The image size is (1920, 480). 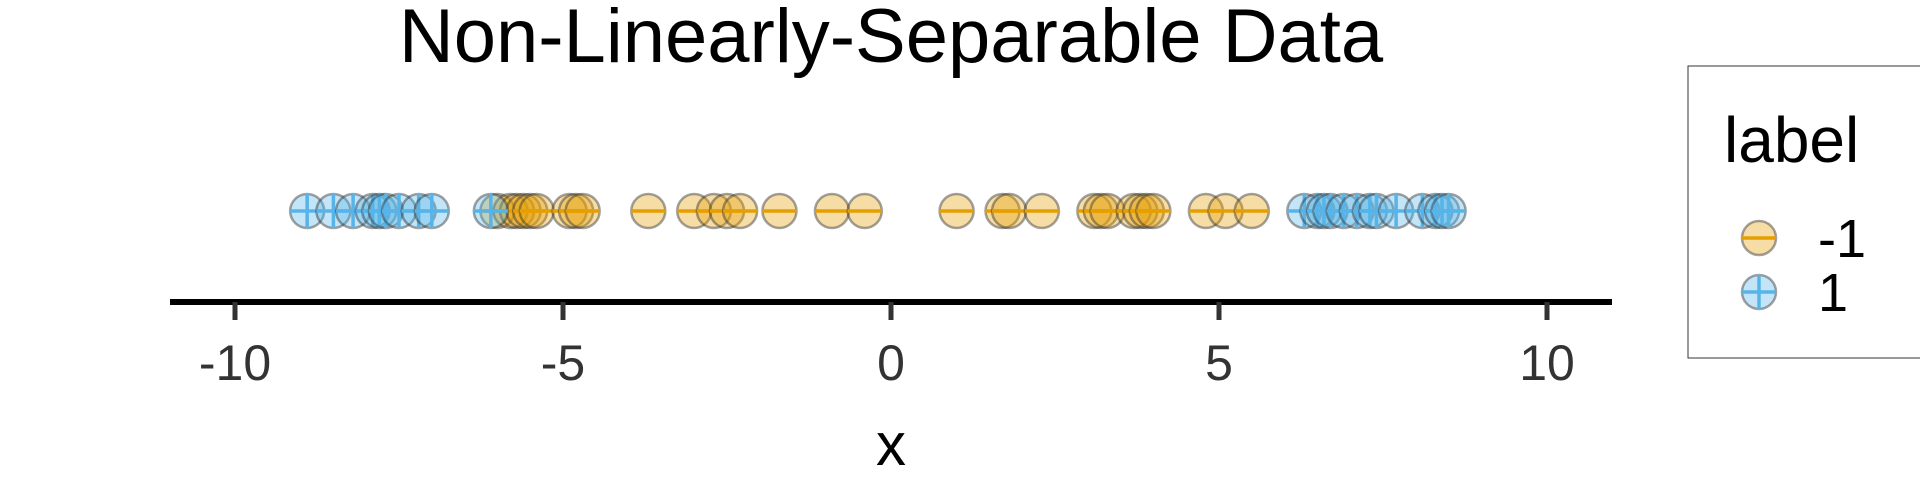 What do you see at coordinates (1219, 363) in the screenshot?
I see `x-tick-label: 5` at bounding box center [1219, 363].